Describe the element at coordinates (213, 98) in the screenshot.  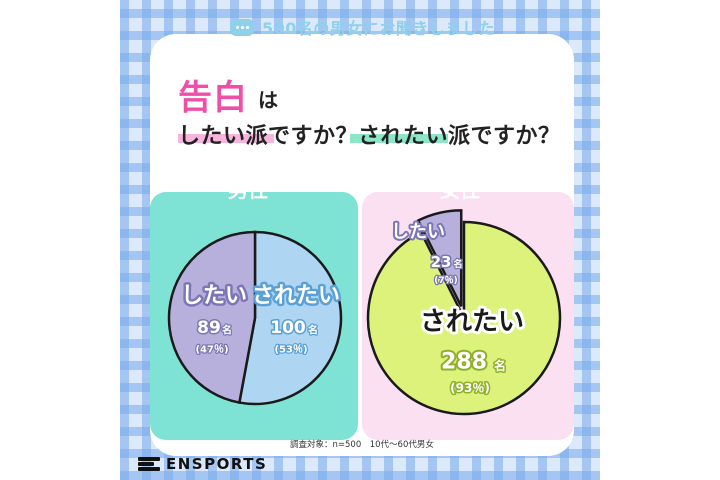
I see `page-title: 告白` at that location.